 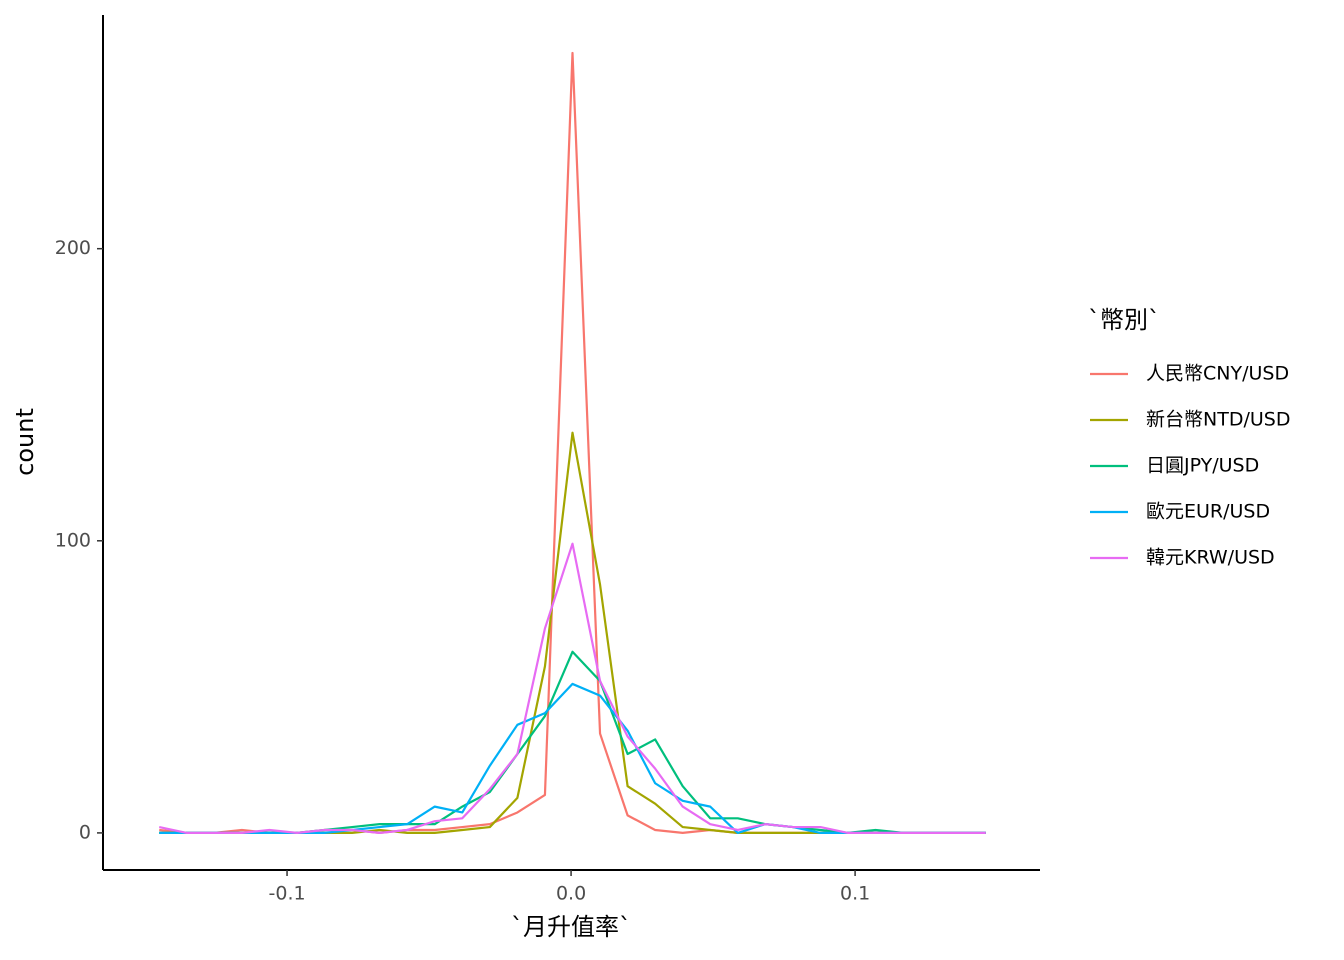 I want to click on y-tick-label: 0, so click(x=85, y=832).